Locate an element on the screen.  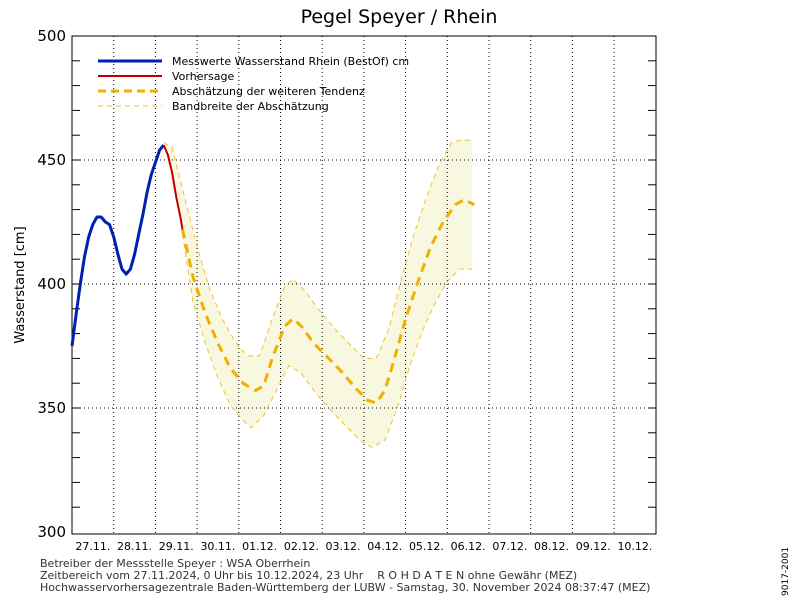
band-lower-line is located at coordinates (327, 341).